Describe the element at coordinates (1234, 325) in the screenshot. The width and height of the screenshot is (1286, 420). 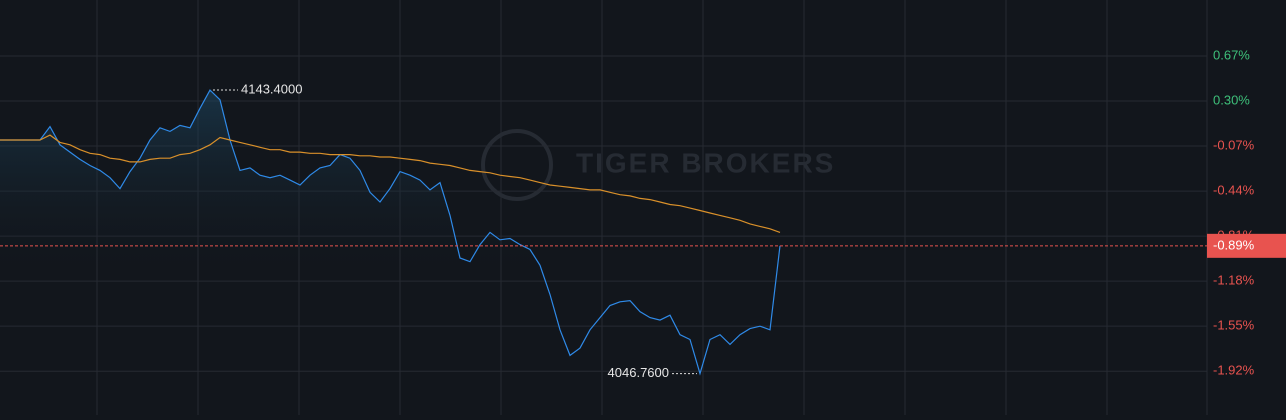
I see `y-tick-label: -1.55%` at that location.